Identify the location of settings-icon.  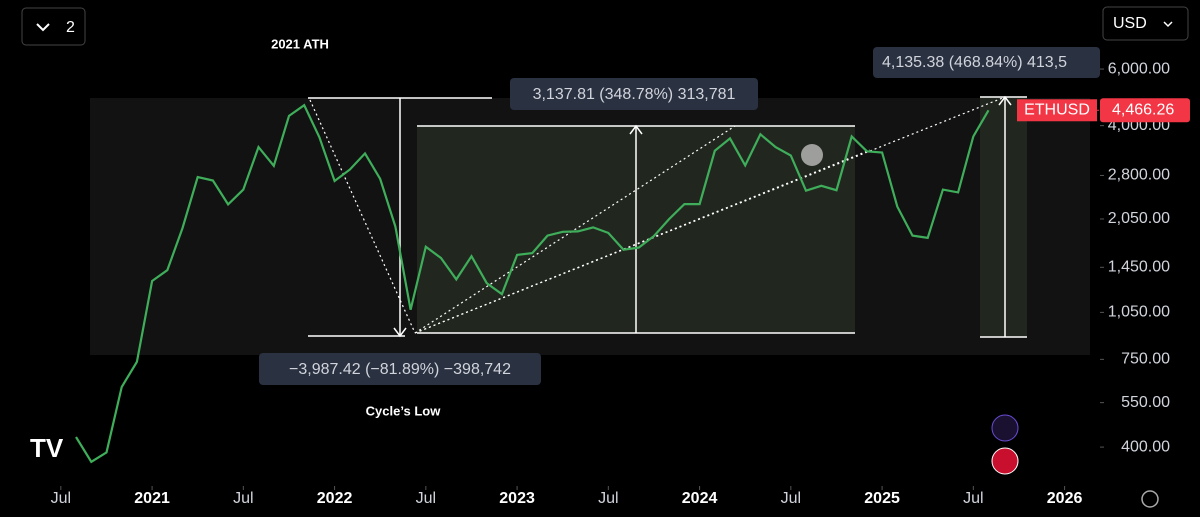
(1150, 499).